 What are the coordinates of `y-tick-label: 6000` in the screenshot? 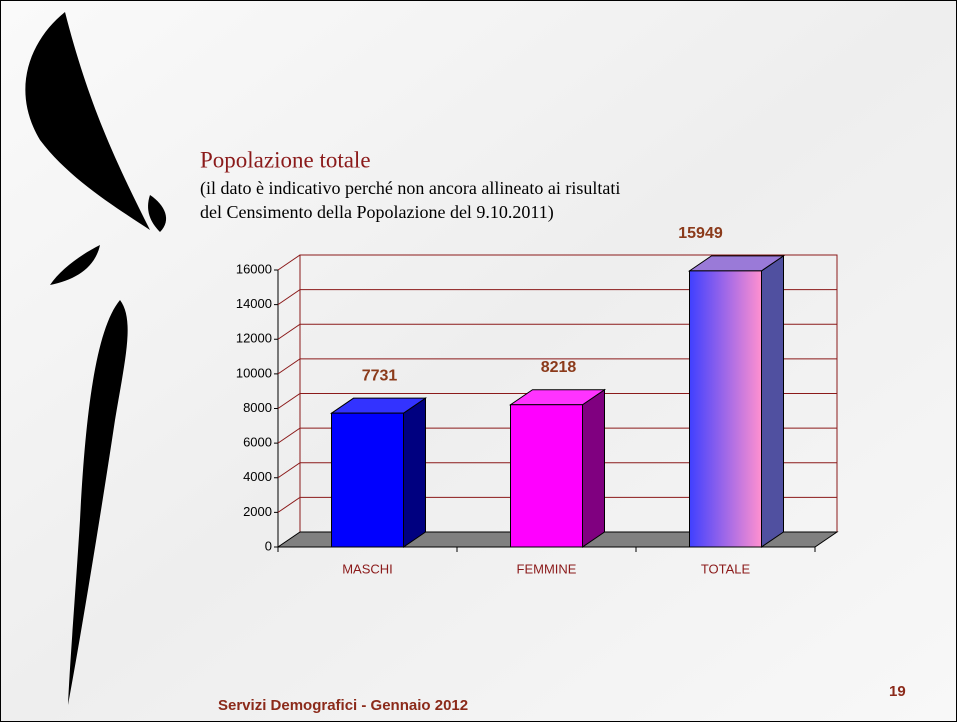 It's located at (257, 442).